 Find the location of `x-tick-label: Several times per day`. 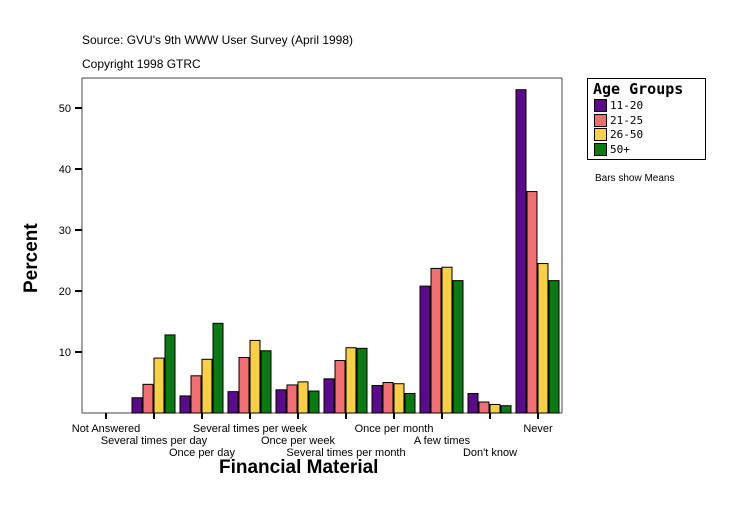

x-tick-label: Several times per day is located at coordinates (154, 441).